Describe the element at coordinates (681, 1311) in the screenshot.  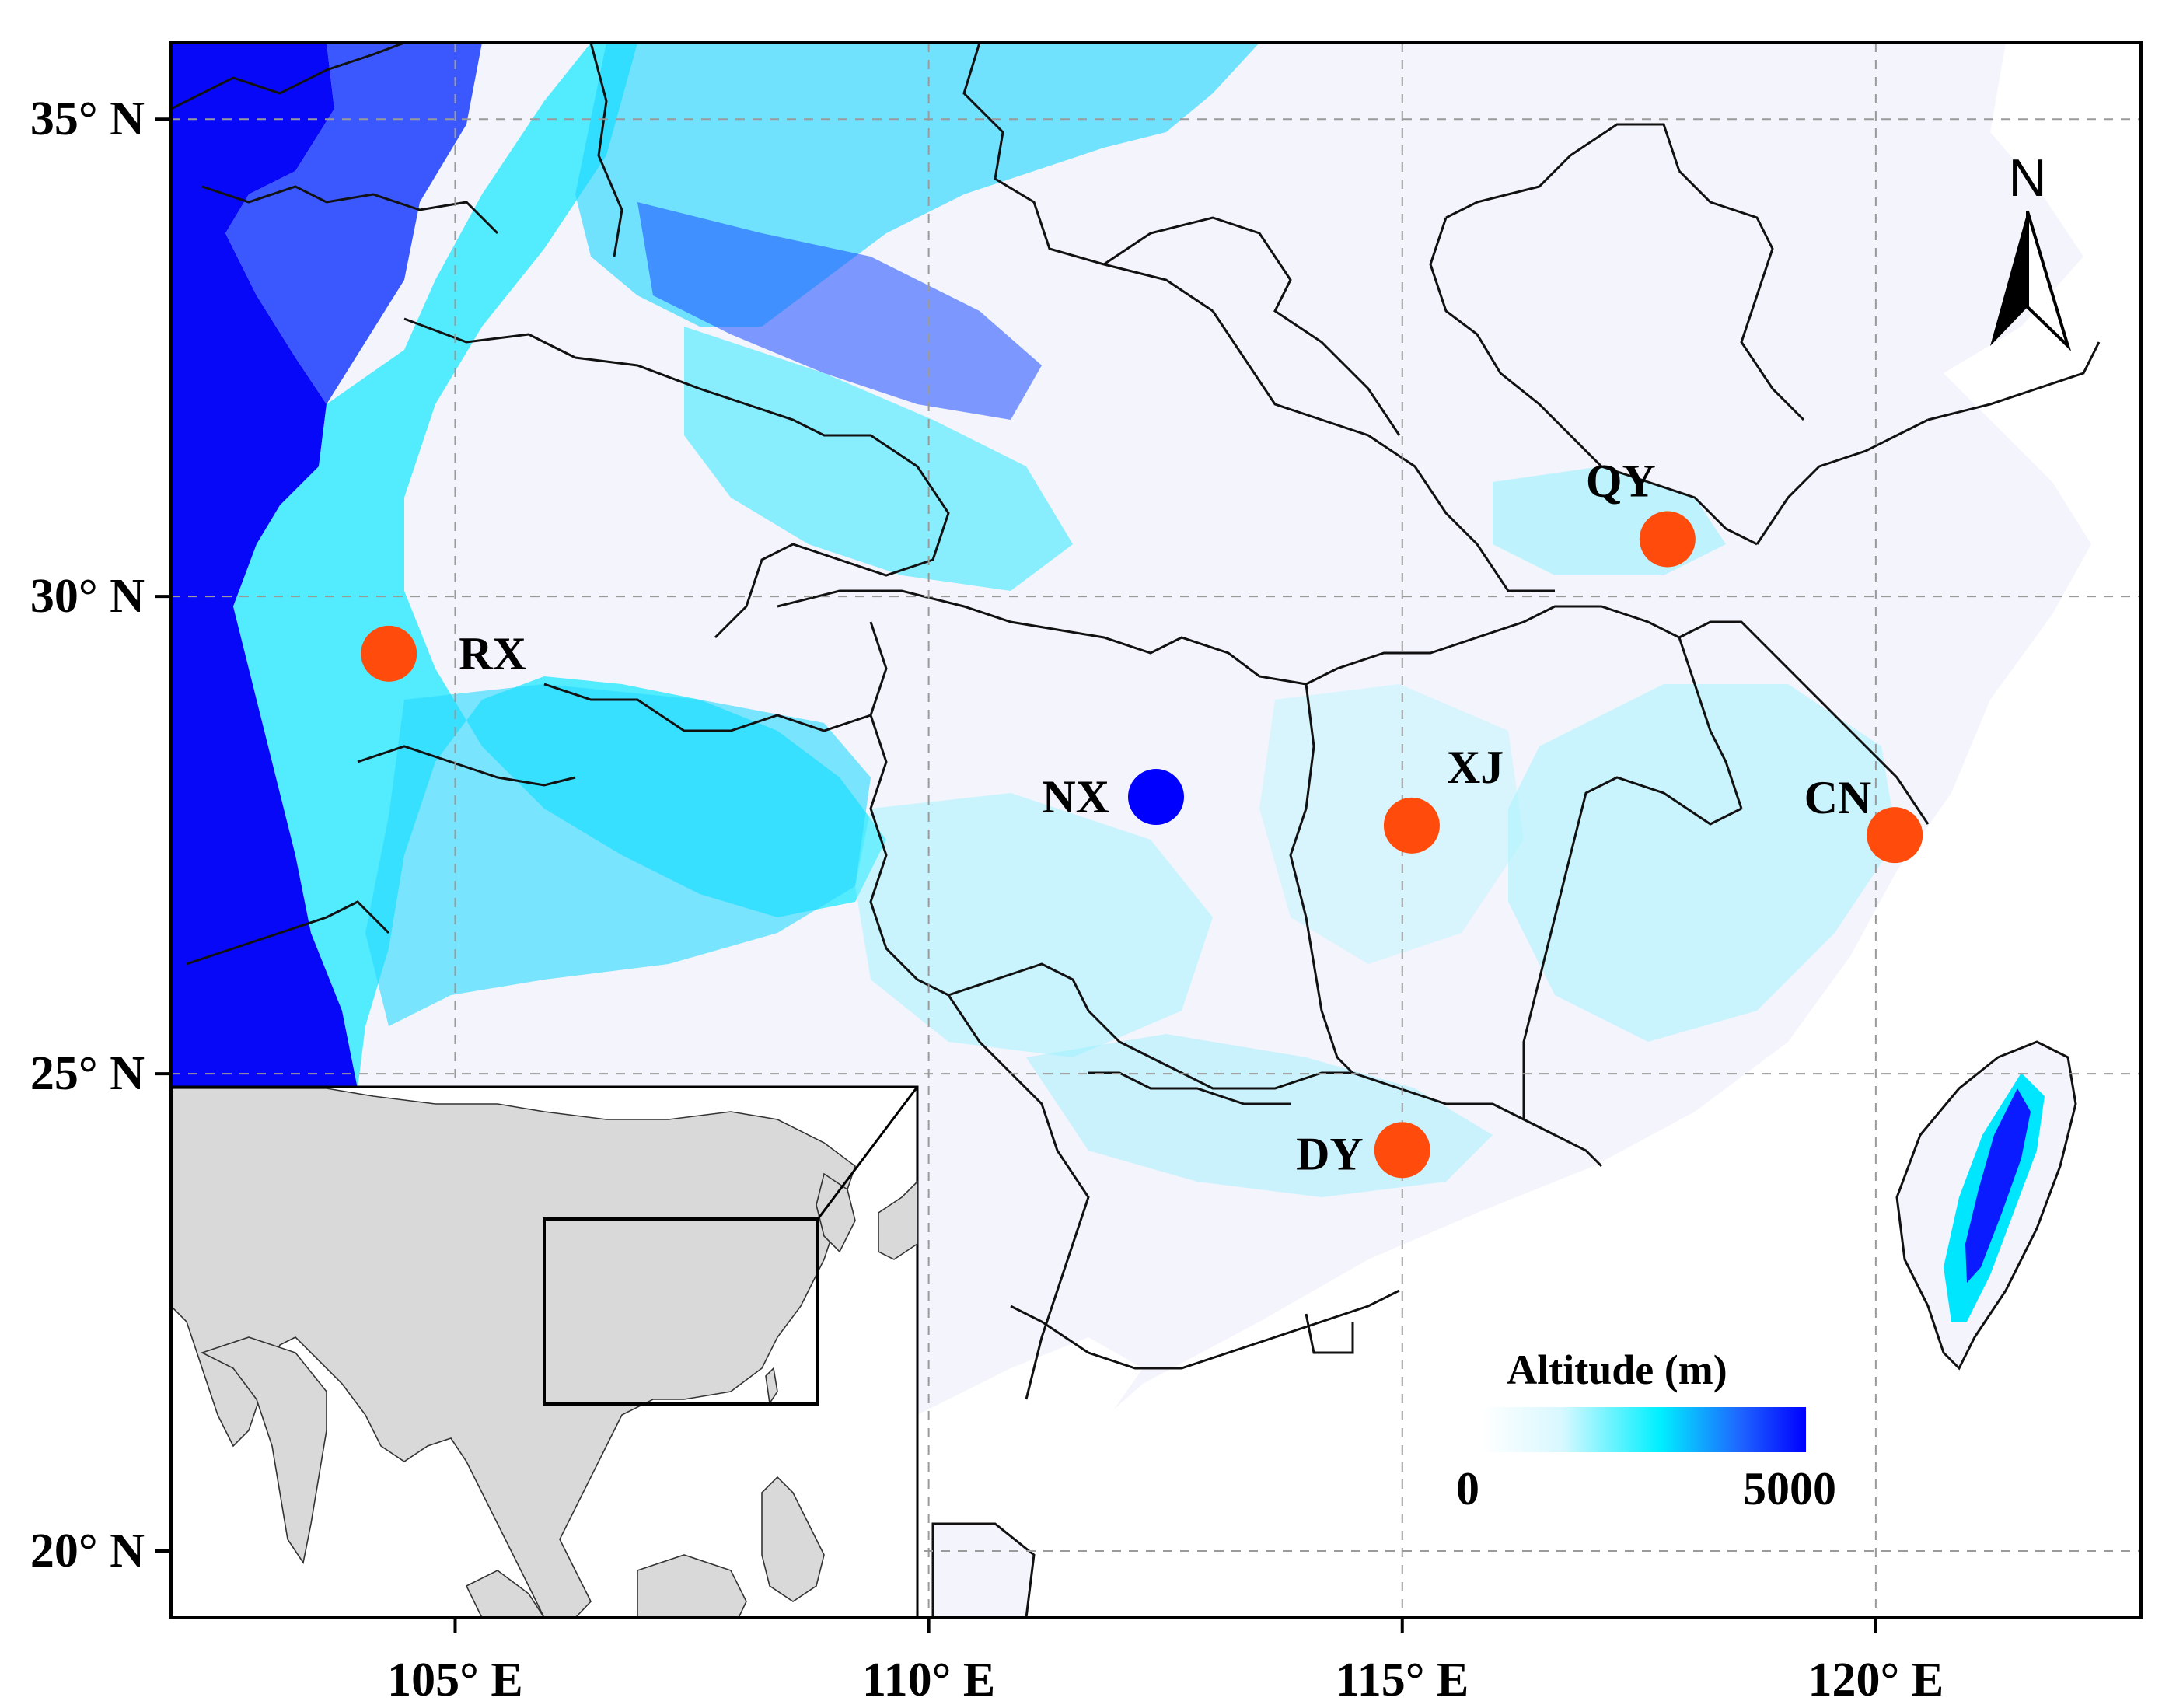
I see `inset-study-area-box` at that location.